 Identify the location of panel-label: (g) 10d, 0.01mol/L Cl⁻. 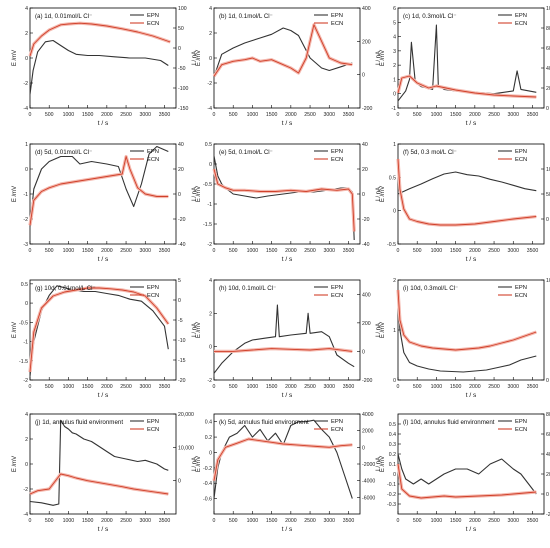
(65, 288).